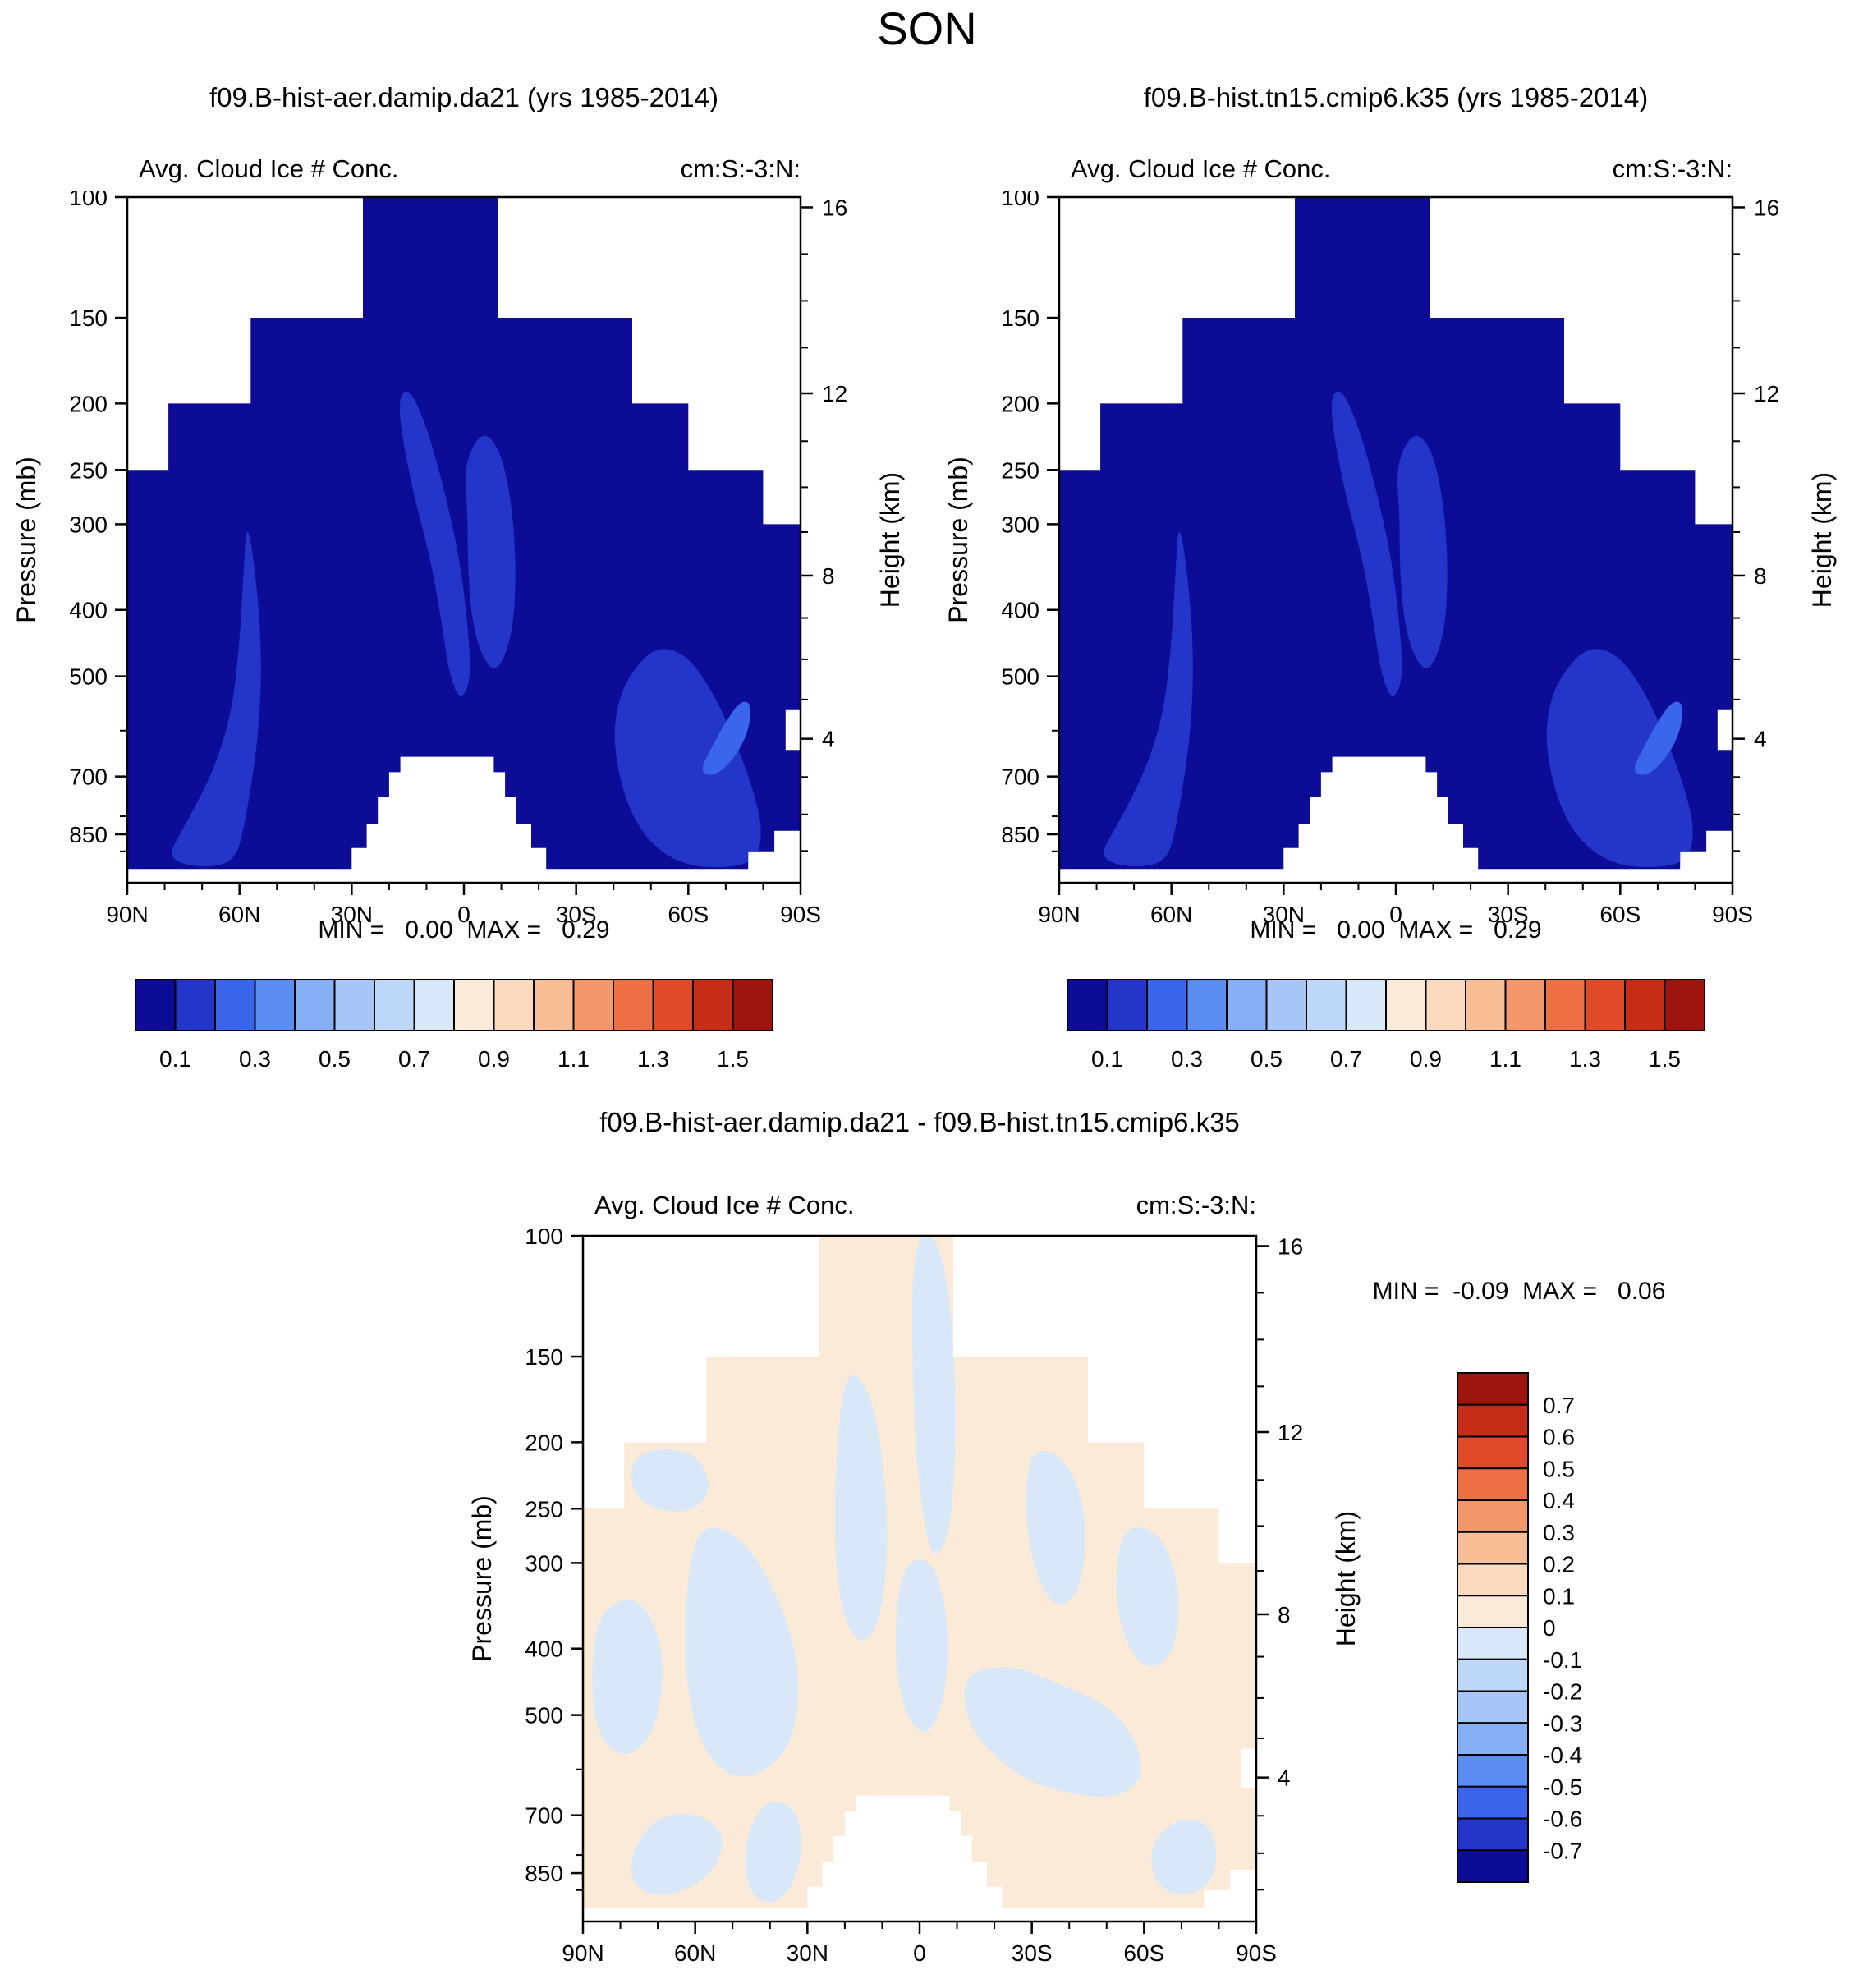 Image resolution: width=1854 pixels, height=1988 pixels. What do you see at coordinates (927, 28) in the screenshot?
I see `page-title: SON` at bounding box center [927, 28].